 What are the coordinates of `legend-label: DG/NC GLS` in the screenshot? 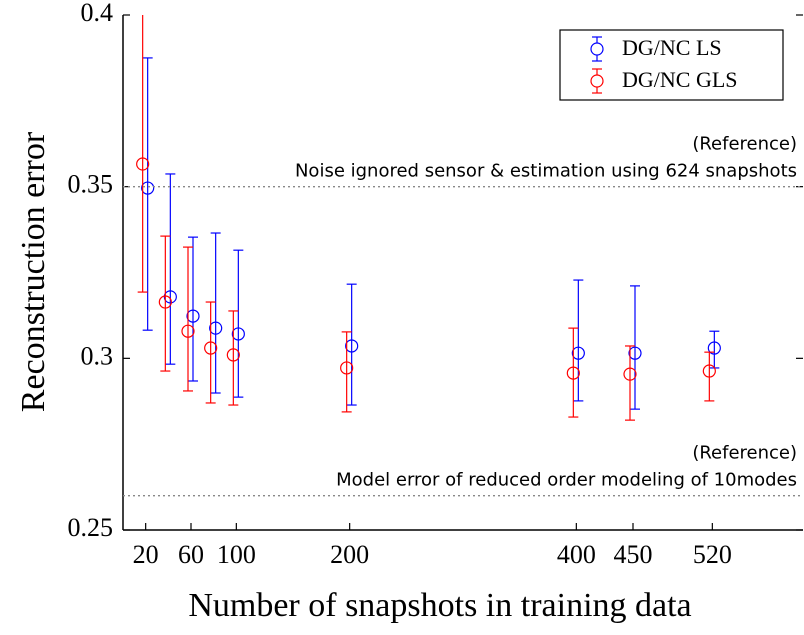 It's located at (680, 79).